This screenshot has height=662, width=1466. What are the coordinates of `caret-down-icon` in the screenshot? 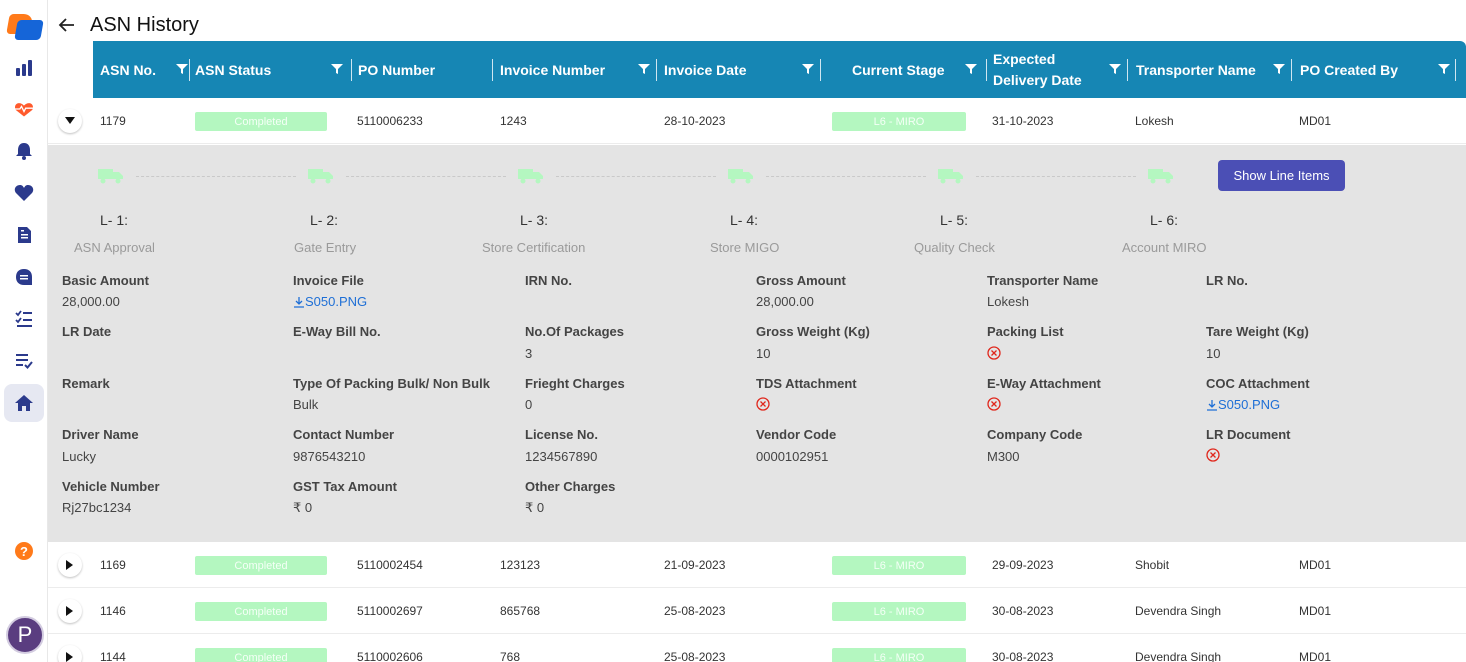 It's located at (70, 120).